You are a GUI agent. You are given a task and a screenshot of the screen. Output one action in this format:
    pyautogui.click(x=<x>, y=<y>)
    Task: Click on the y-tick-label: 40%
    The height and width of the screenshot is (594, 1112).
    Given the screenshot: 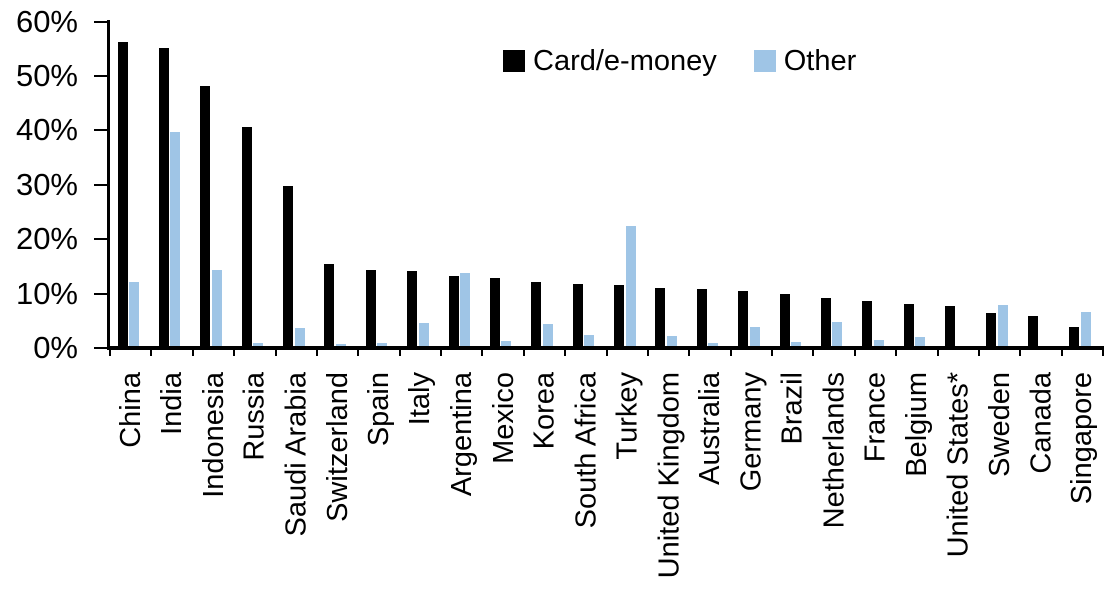 What is the action you would take?
    pyautogui.click(x=46, y=130)
    